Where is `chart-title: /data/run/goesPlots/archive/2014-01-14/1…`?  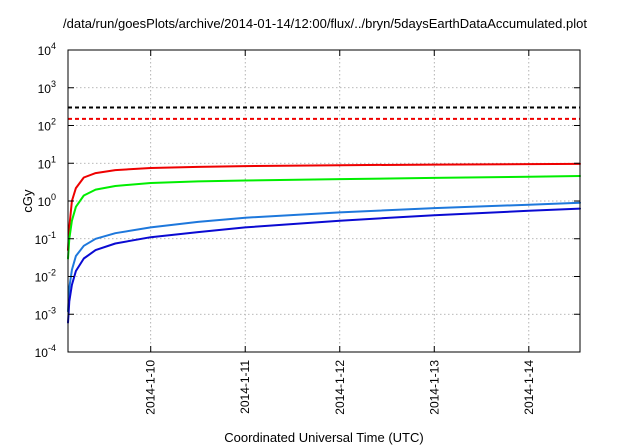
chart-title: /data/run/goesPlots/archive/2014-01-14/1… is located at coordinates (325, 23).